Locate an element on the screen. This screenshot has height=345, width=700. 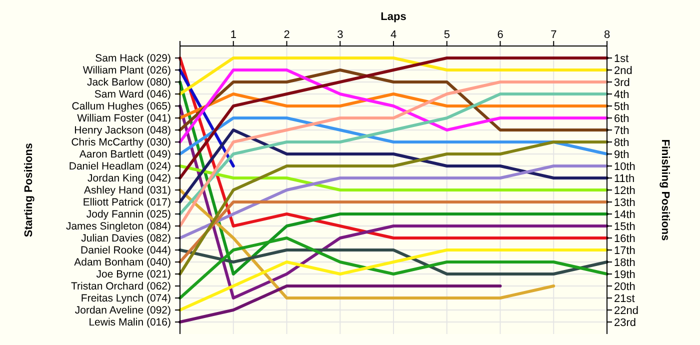
y2-tick-label: 14th is located at coordinates (625, 214).